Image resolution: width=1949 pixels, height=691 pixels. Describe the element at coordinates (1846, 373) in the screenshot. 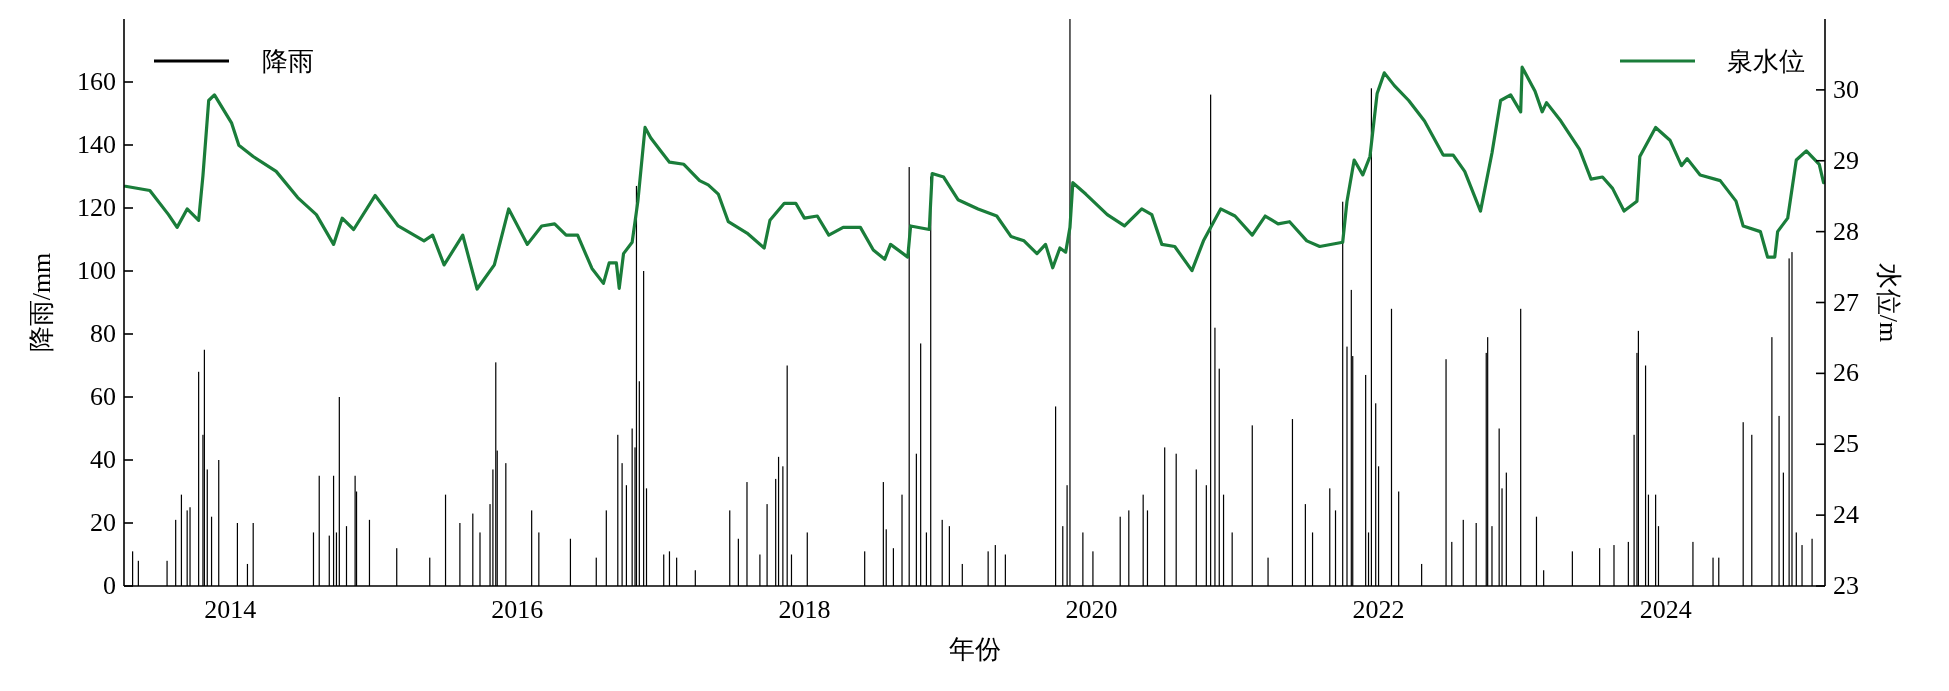

I see `y2-tick-label: 26` at that location.